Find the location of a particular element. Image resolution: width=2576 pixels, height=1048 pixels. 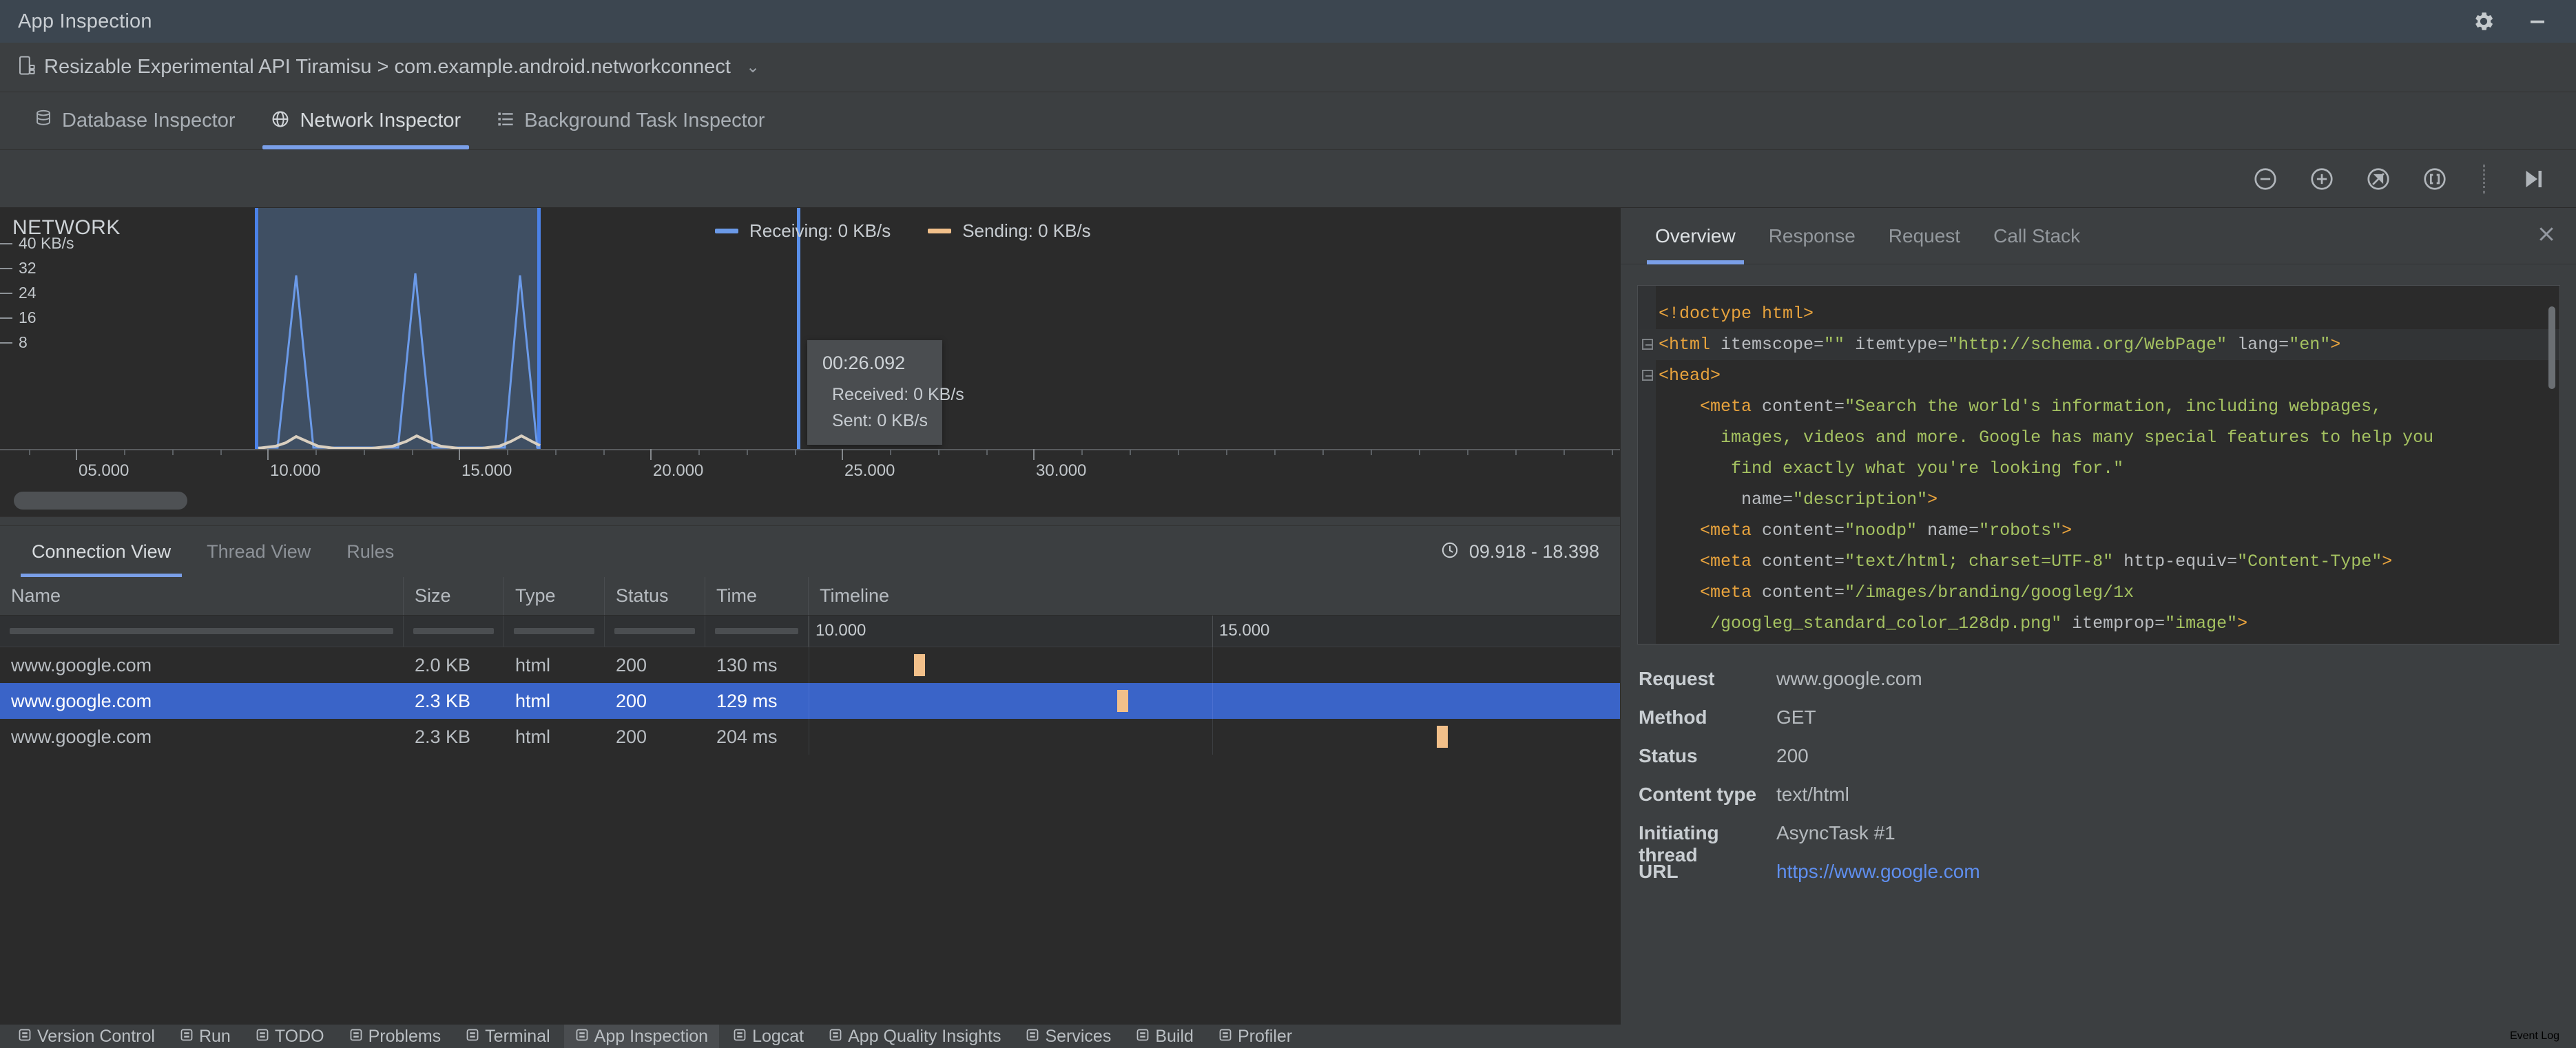

detail-value: GET is located at coordinates (1796, 717).